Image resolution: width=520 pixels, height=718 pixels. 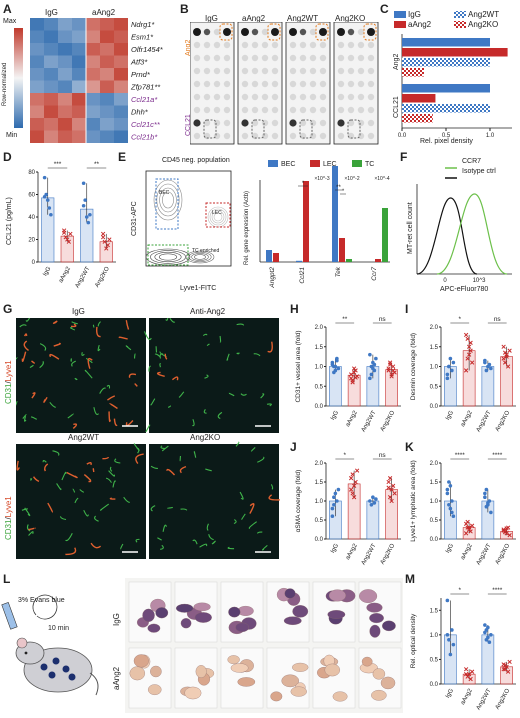 I want to click on photo-background, so click(x=264, y=645).